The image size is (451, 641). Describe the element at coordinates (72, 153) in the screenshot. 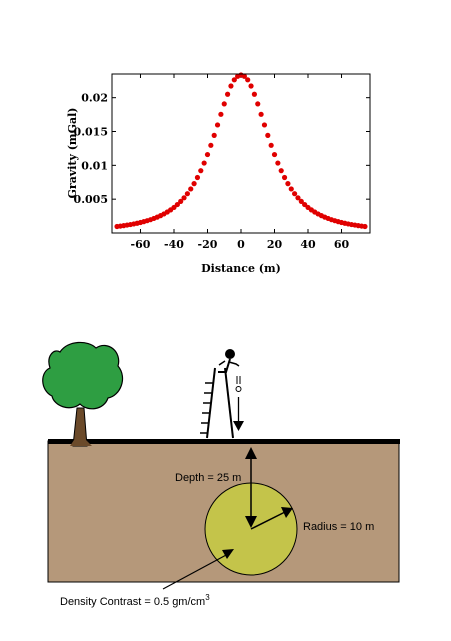

I see `y-axis-label: Gravity (mGal)` at that location.